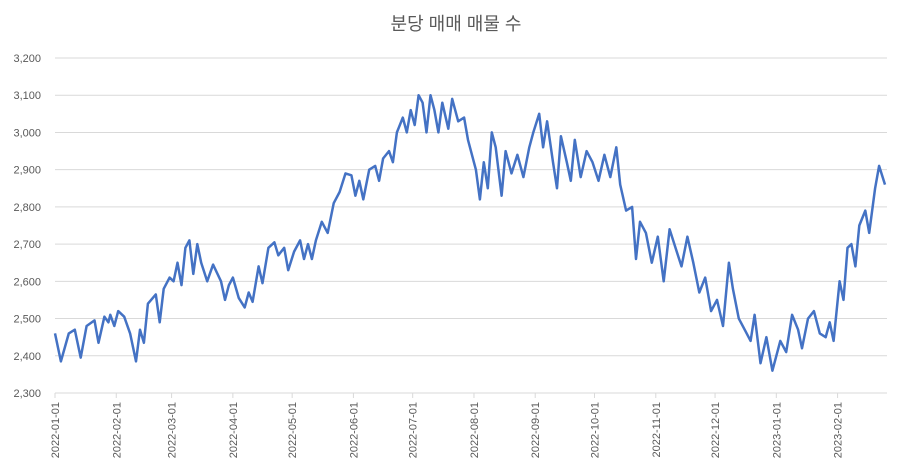 Image resolution: width=911 pixels, height=460 pixels. What do you see at coordinates (27, 96) in the screenshot?
I see `y-tick-label: 3,100` at bounding box center [27, 96].